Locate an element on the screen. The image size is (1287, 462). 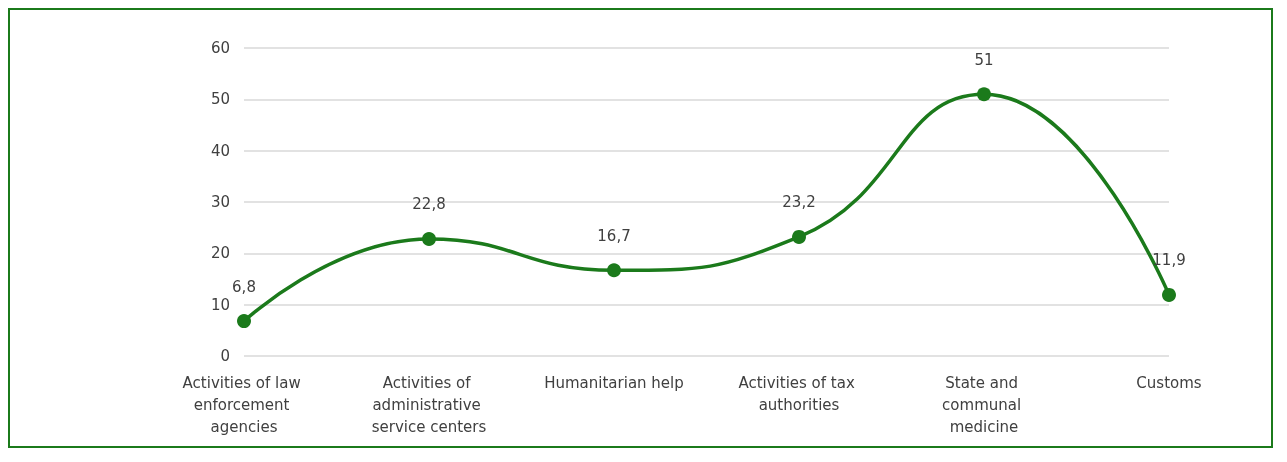
data-label: 23,2 is located at coordinates (799, 202).